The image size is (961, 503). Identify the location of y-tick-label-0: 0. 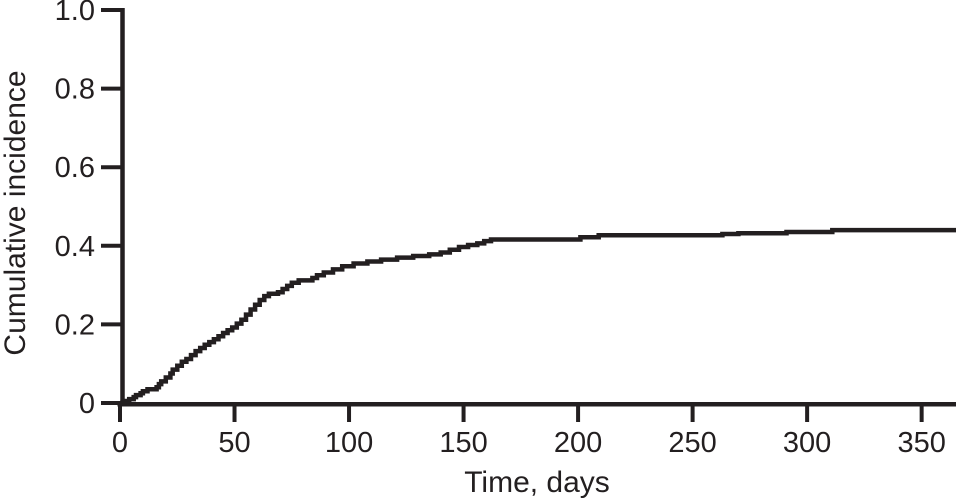
(87, 404).